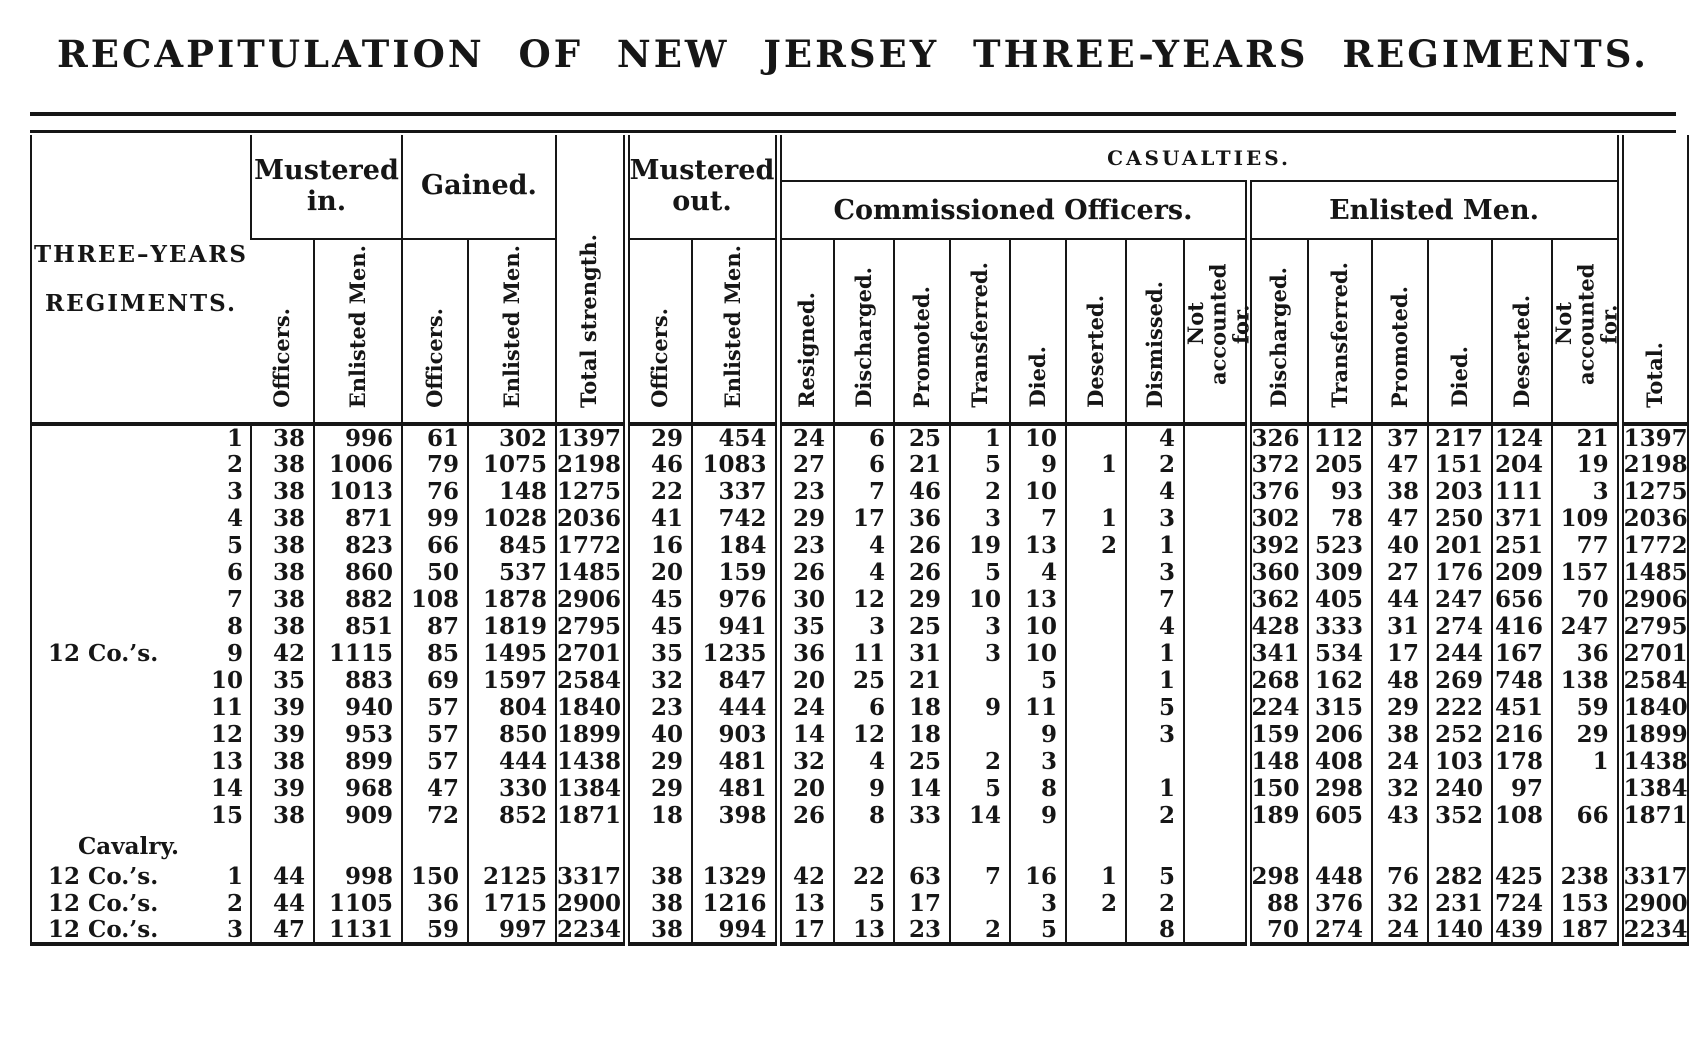  Describe the element at coordinates (234, 518) in the screenshot. I see `regiment-number: 4` at that location.